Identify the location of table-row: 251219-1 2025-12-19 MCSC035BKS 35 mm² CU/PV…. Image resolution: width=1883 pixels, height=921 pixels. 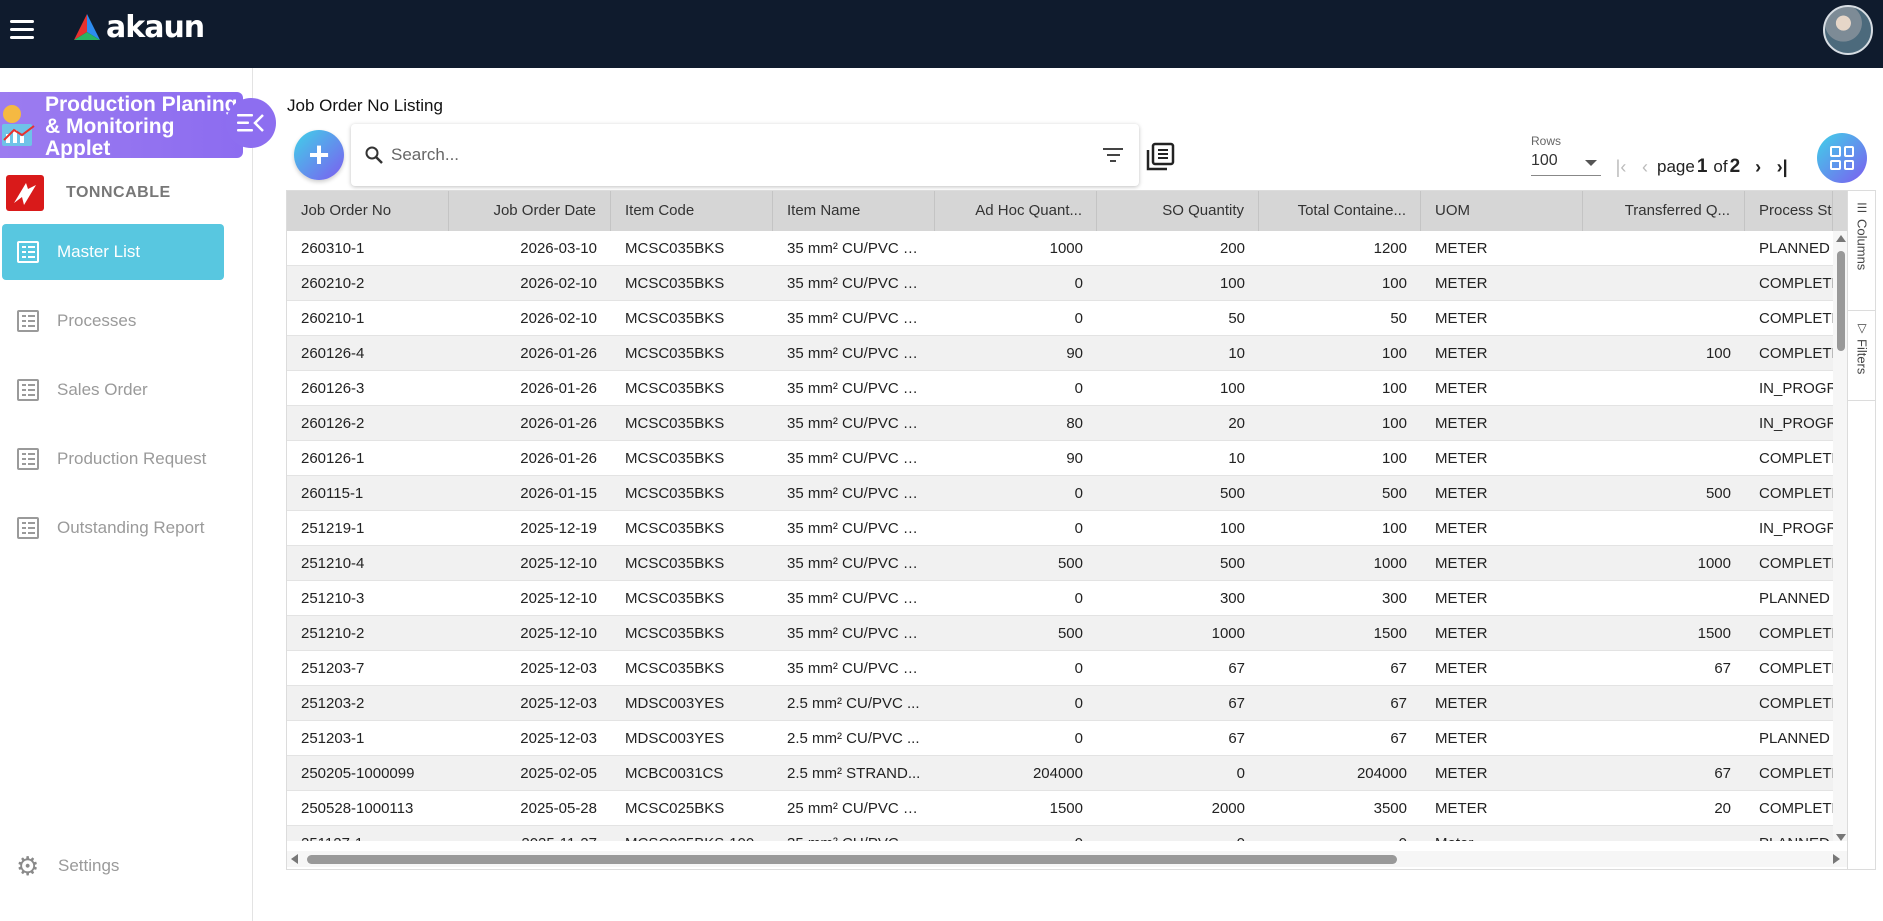
(1060, 528).